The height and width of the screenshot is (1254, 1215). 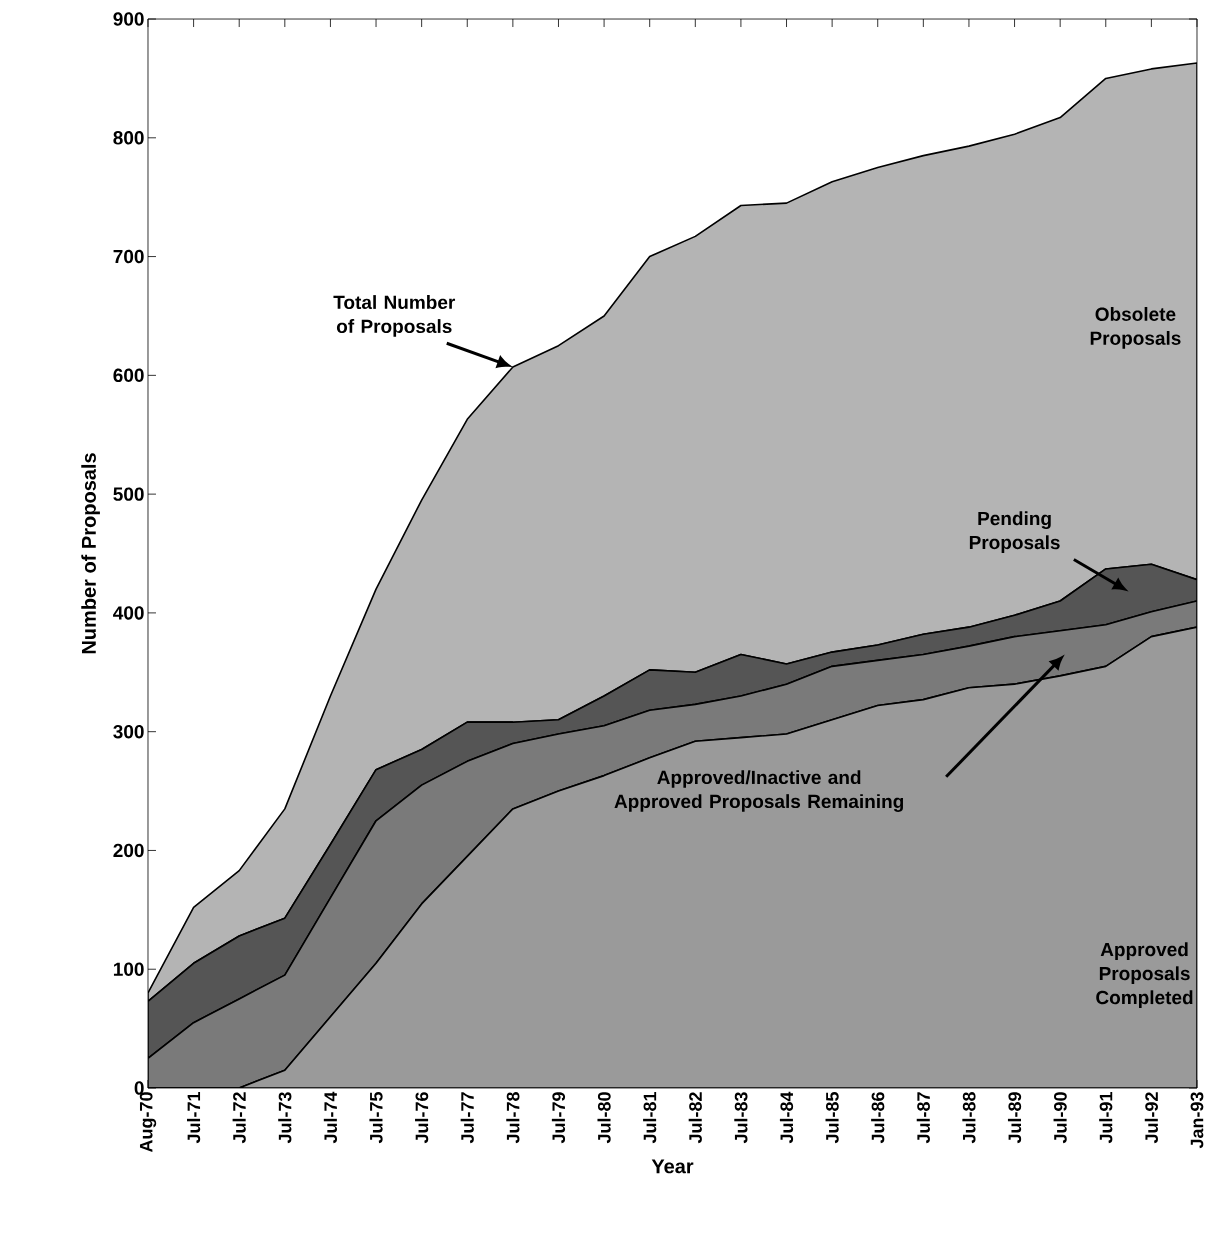 What do you see at coordinates (376, 1118) in the screenshot?
I see `x-tick-label: Jul-75` at bounding box center [376, 1118].